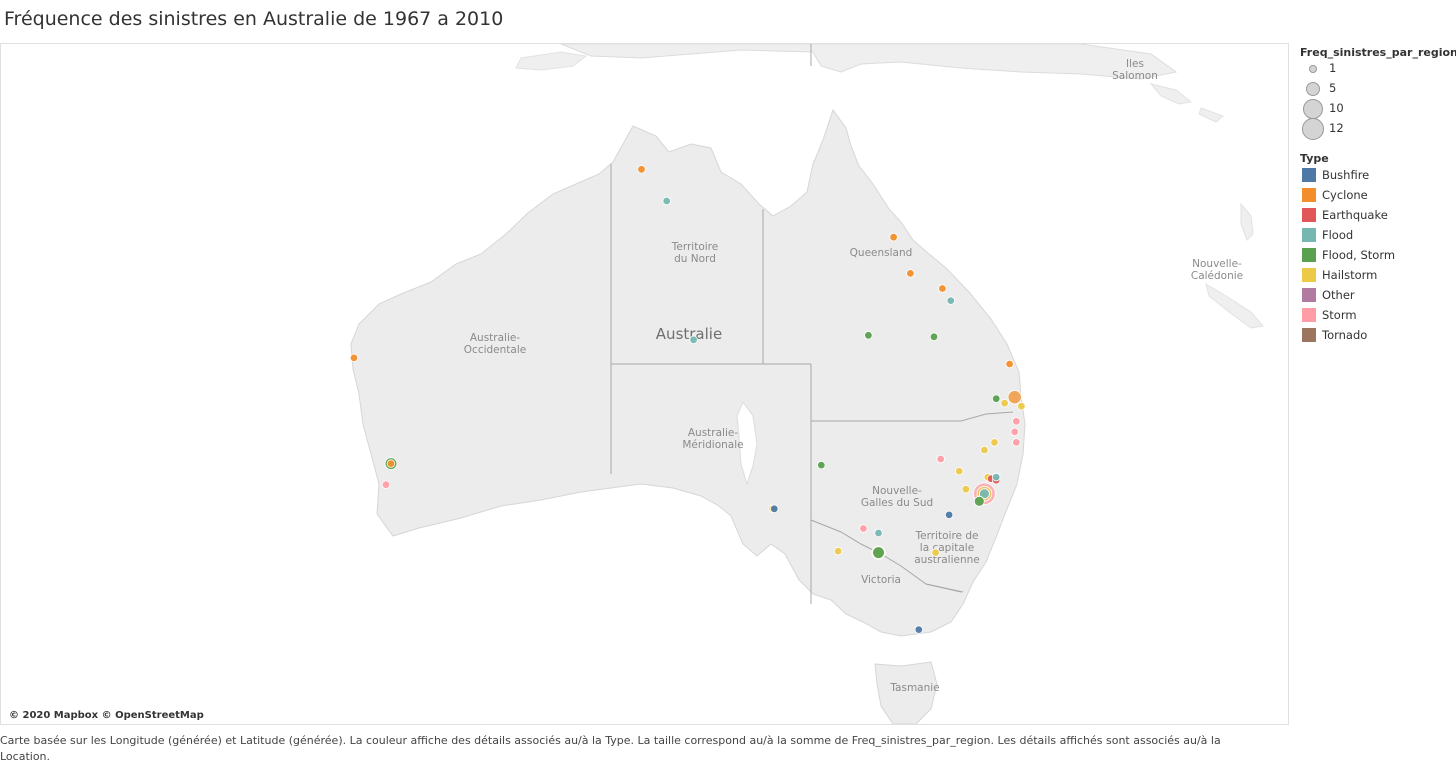  What do you see at coordinates (1379, 315) in the screenshot?
I see `type-legend-item: Storm` at bounding box center [1379, 315].